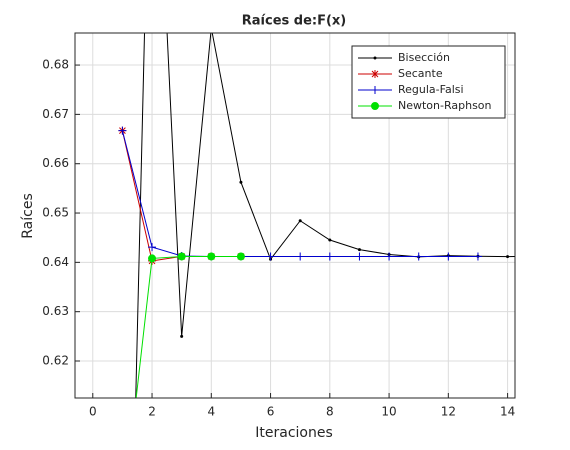 The image size is (570, 450). What do you see at coordinates (271, 412) in the screenshot?
I see `x-tick-label: 6` at bounding box center [271, 412].